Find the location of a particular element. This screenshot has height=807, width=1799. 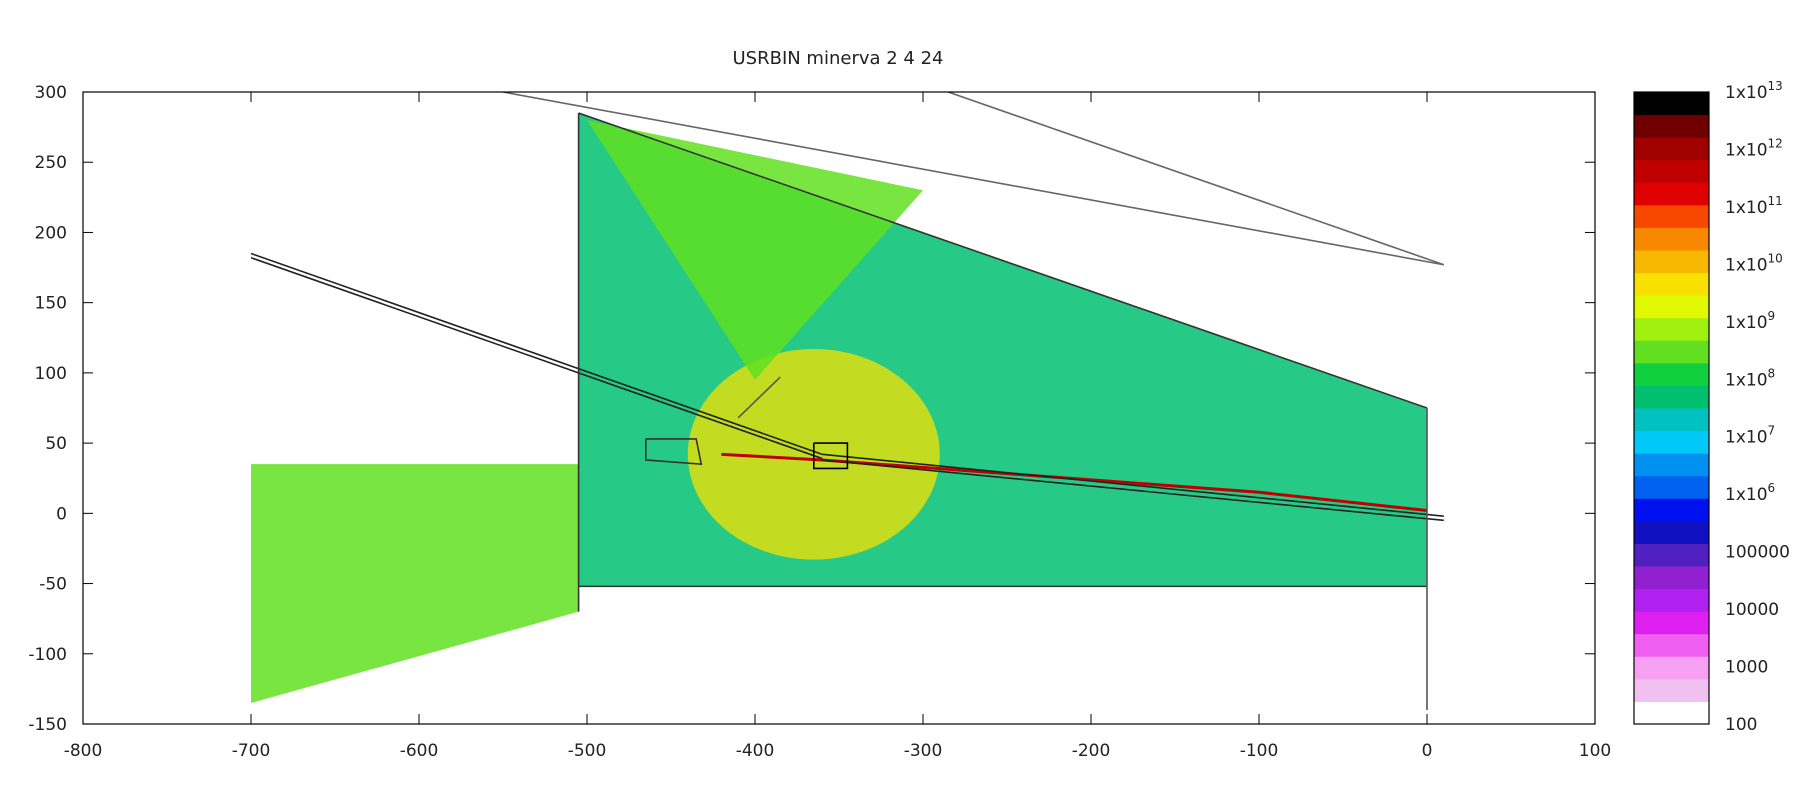

x-tick-label: -100 is located at coordinates (1259, 751).